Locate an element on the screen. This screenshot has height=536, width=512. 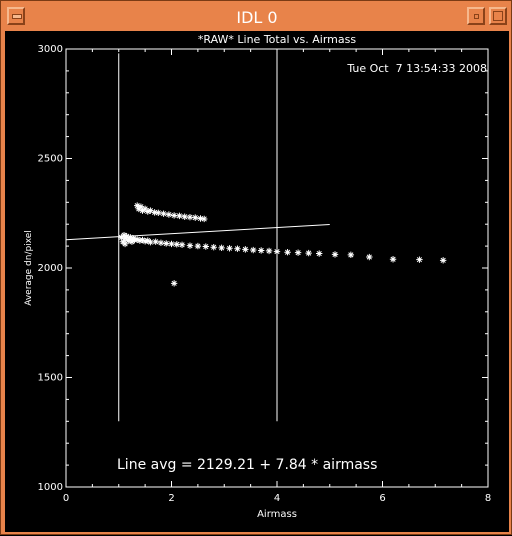
y-tick-label: 2500 is located at coordinates (50, 159).